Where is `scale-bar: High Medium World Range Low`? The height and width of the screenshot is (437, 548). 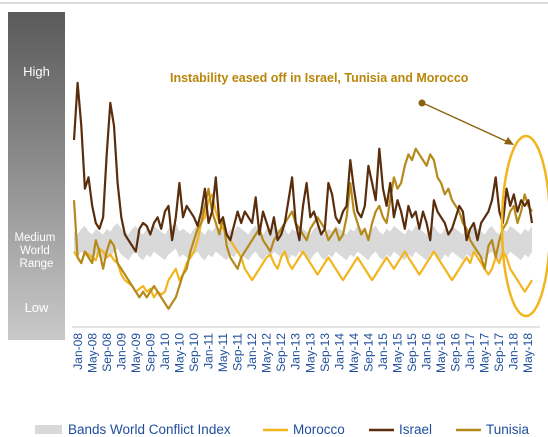 scale-bar: High Medium World Range Low is located at coordinates (36, 176).